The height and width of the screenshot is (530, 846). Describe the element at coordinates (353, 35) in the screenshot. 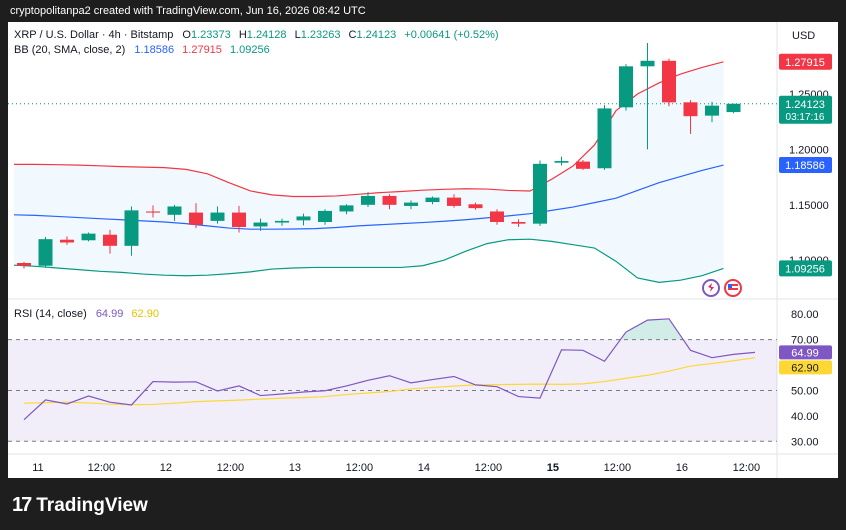

I see `legend-close-label: C` at that location.